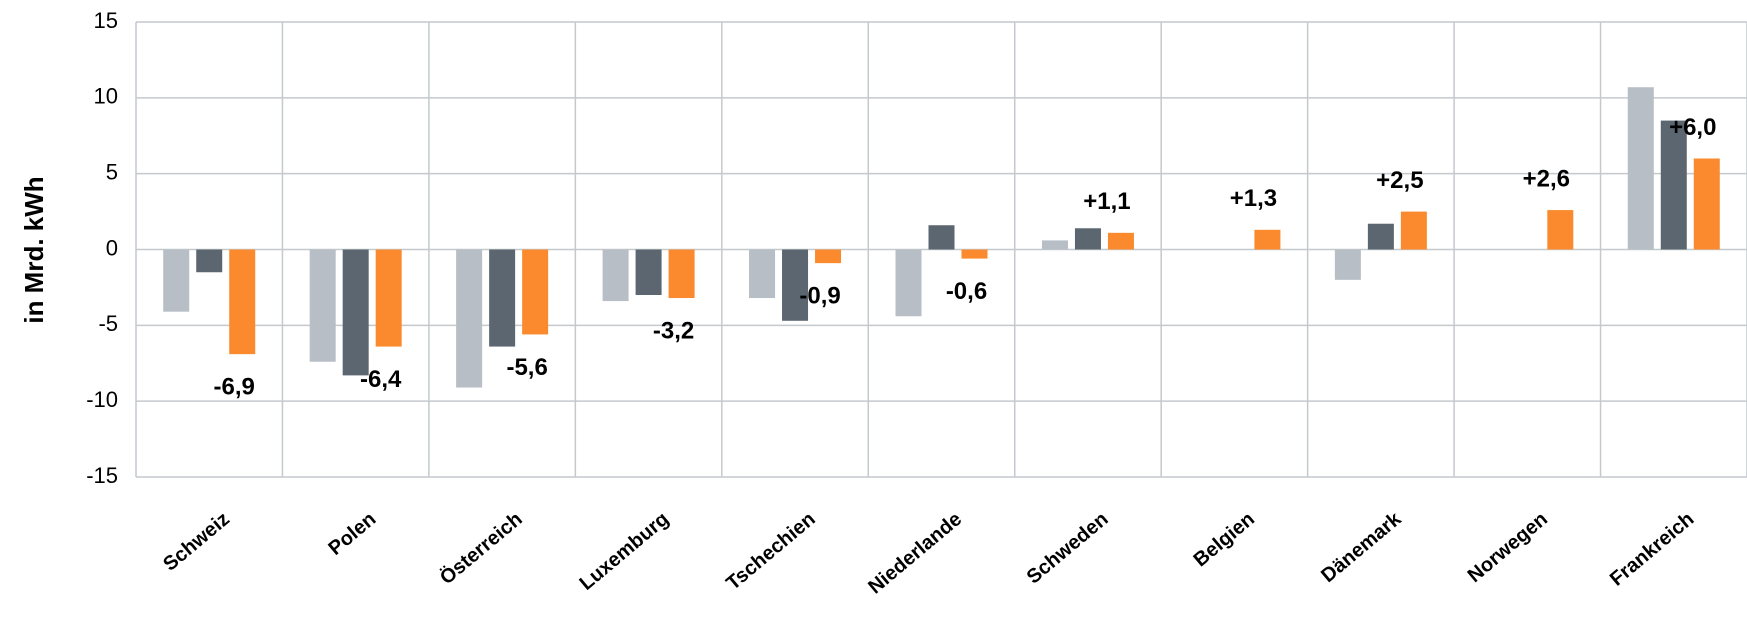  I want to click on data-label: -3,2, so click(673, 330).